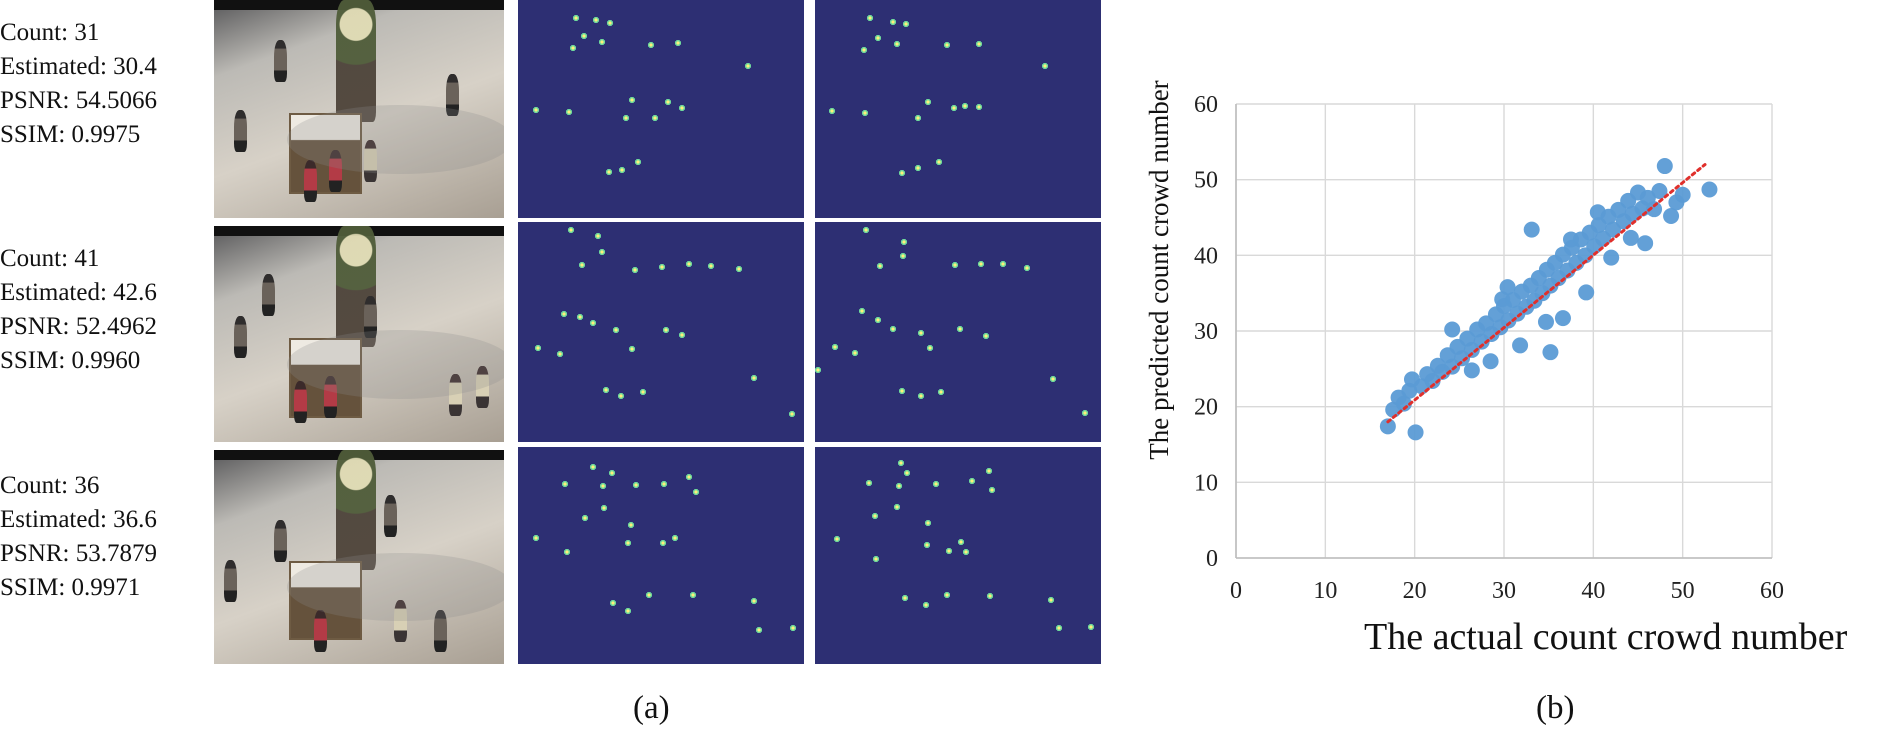  What do you see at coordinates (78, 100) in the screenshot?
I see `psnr-label: PSNR: 54.5066` at bounding box center [78, 100].